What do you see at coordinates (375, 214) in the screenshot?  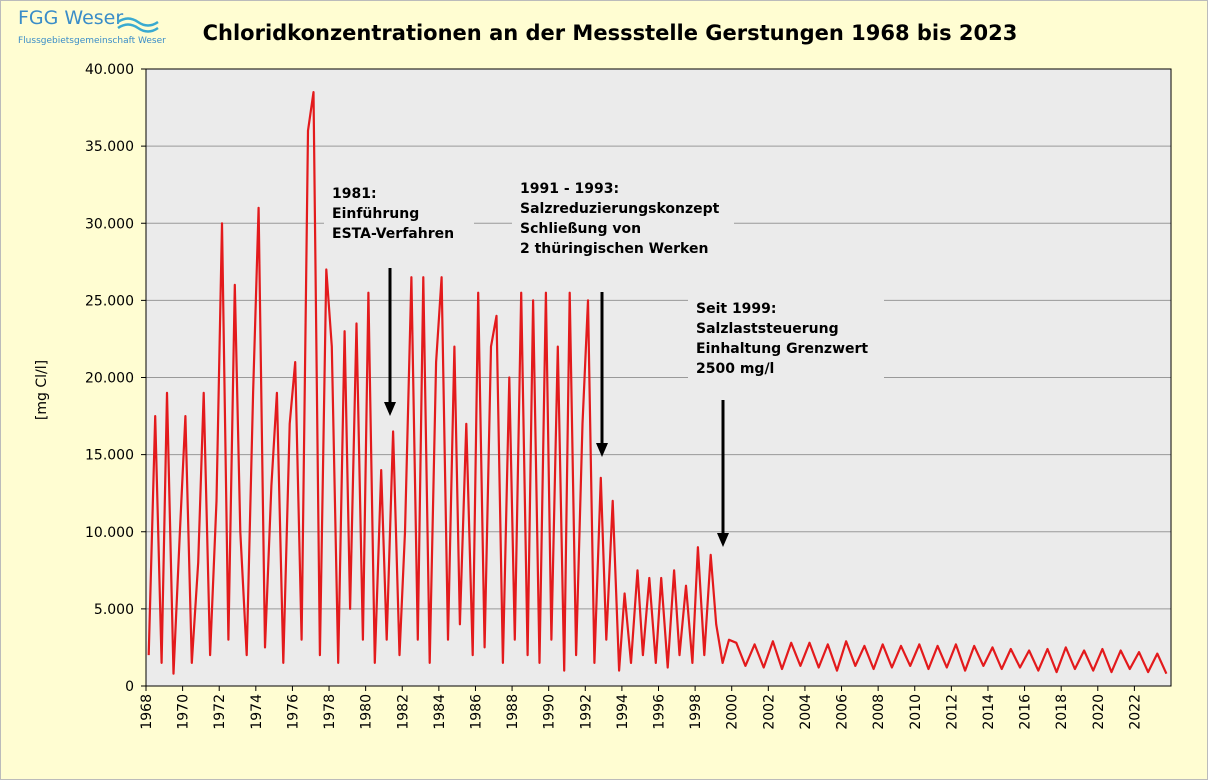 I see `annotation-text: Einführung` at bounding box center [375, 214].